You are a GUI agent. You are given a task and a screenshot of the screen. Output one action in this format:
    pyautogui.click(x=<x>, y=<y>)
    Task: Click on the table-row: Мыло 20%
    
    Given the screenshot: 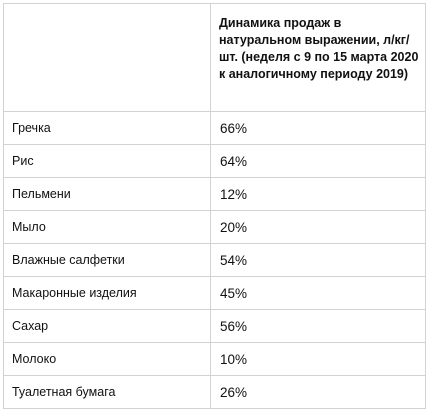 What is the action you would take?
    pyautogui.click(x=214, y=227)
    